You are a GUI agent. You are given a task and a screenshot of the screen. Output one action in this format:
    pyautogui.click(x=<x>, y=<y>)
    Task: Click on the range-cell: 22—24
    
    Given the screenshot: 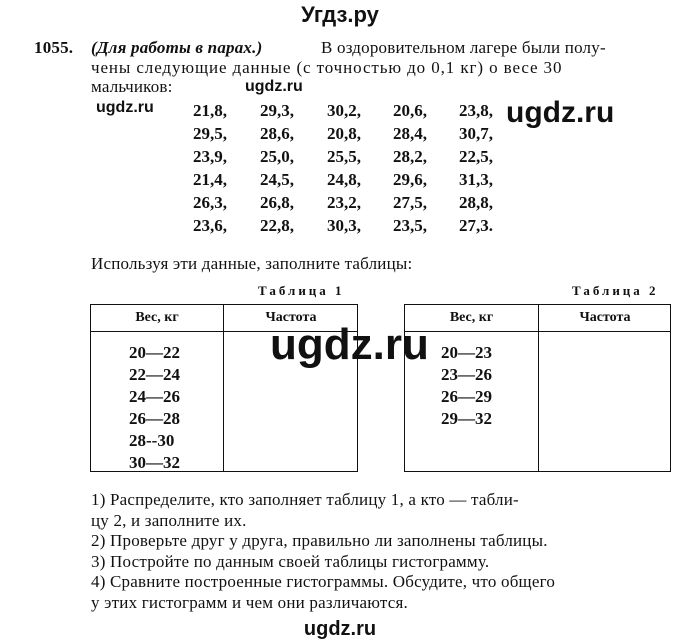 What is the action you would take?
    pyautogui.click(x=154, y=374)
    